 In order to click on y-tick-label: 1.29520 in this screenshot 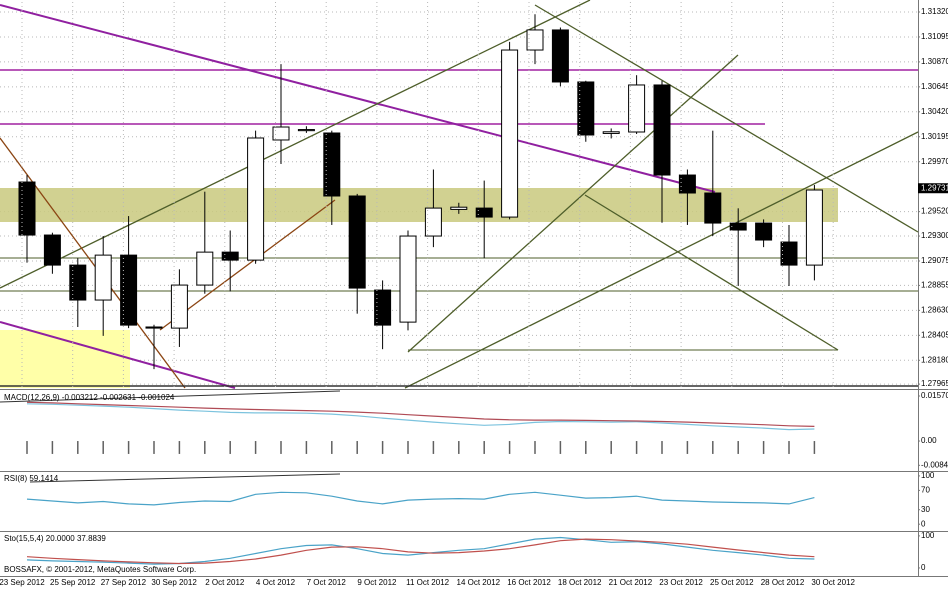, I will do `click(934, 211)`.